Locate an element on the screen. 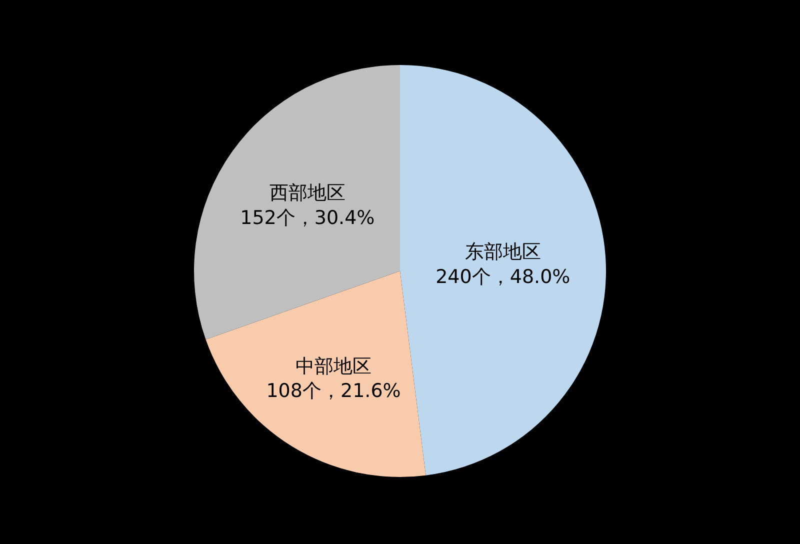 This screenshot has width=800, height=544. data-label: 152个，30.4% is located at coordinates (307, 217).